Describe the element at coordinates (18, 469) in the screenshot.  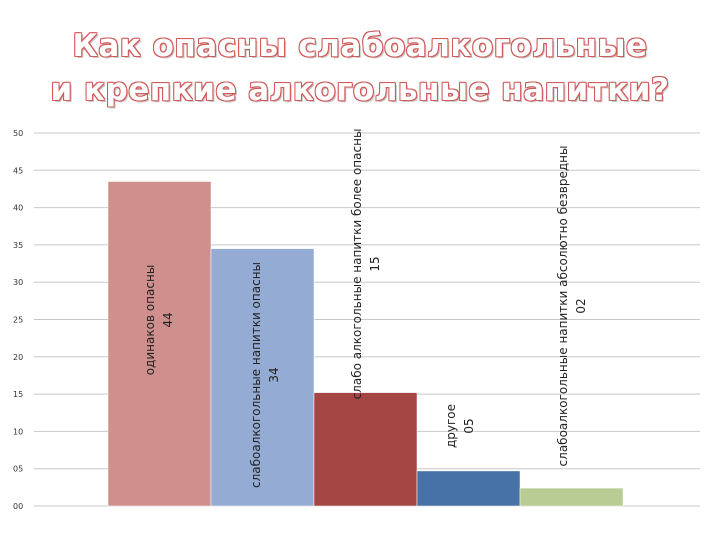
I see `y-tick-label: 05` at that location.